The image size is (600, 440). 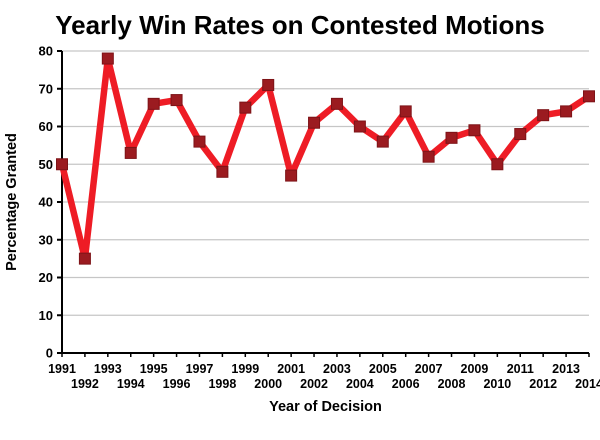 I want to click on x-tick-label: 1992, so click(x=85, y=384).